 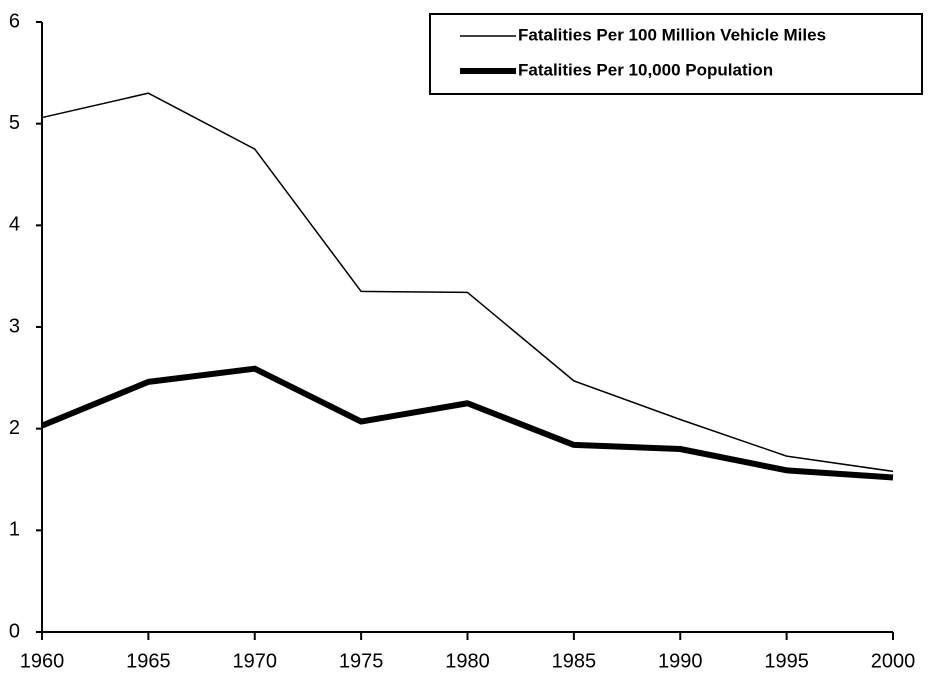 I want to click on x-tick-label: 1985, so click(x=574, y=661).